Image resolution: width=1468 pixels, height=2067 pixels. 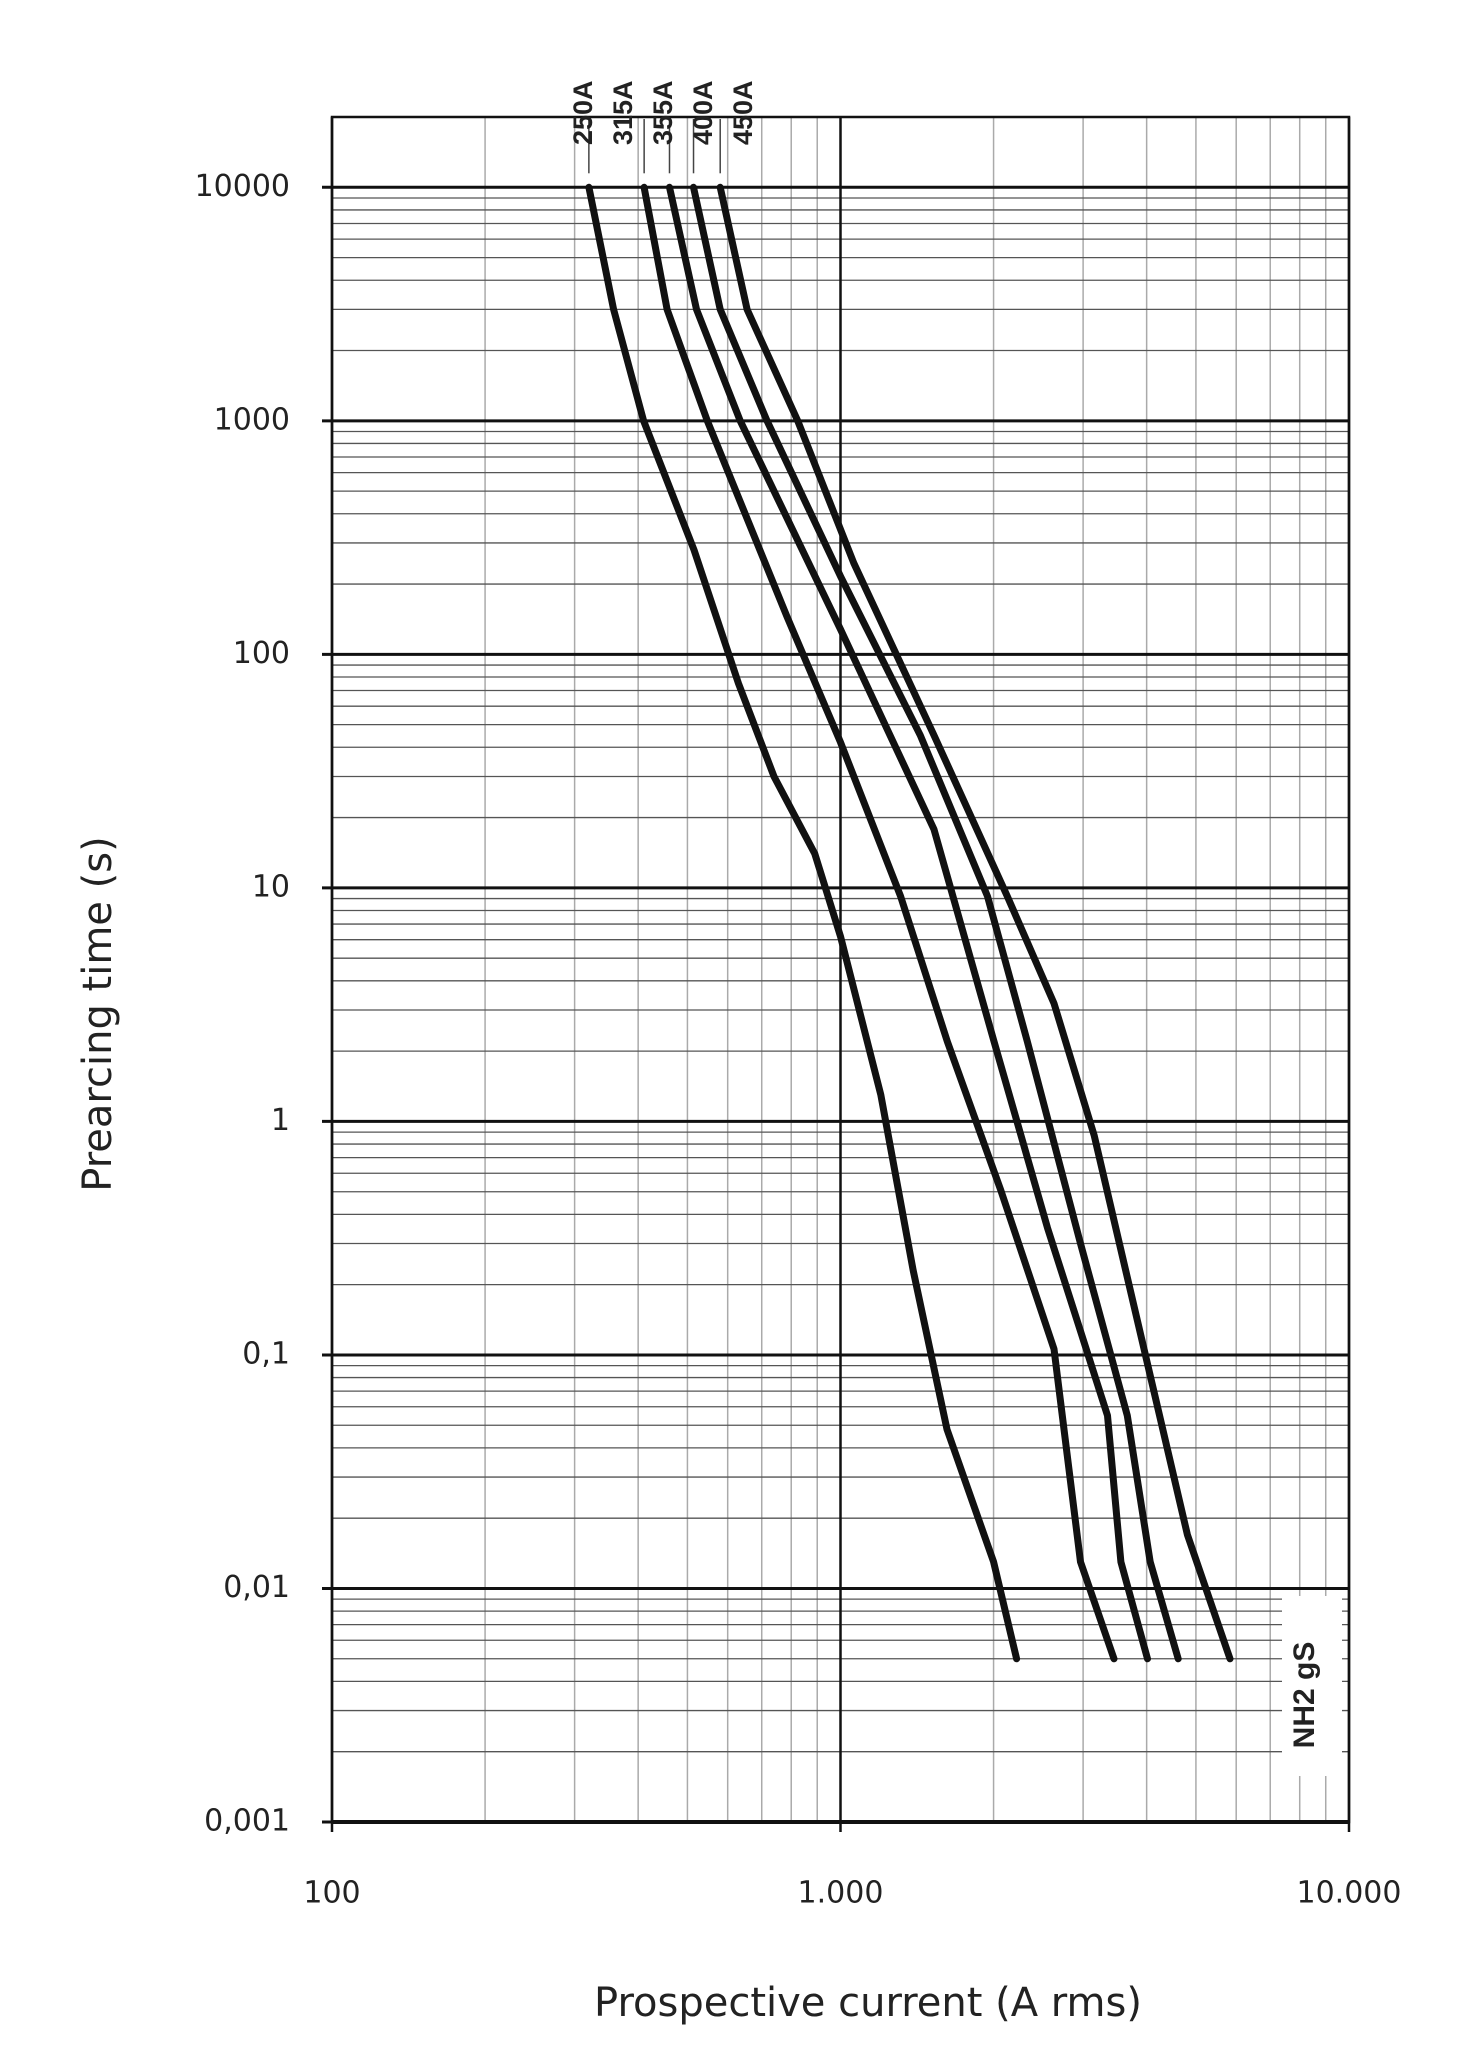 What do you see at coordinates (623, 112) in the screenshot?
I see `curve-label: 315A` at bounding box center [623, 112].